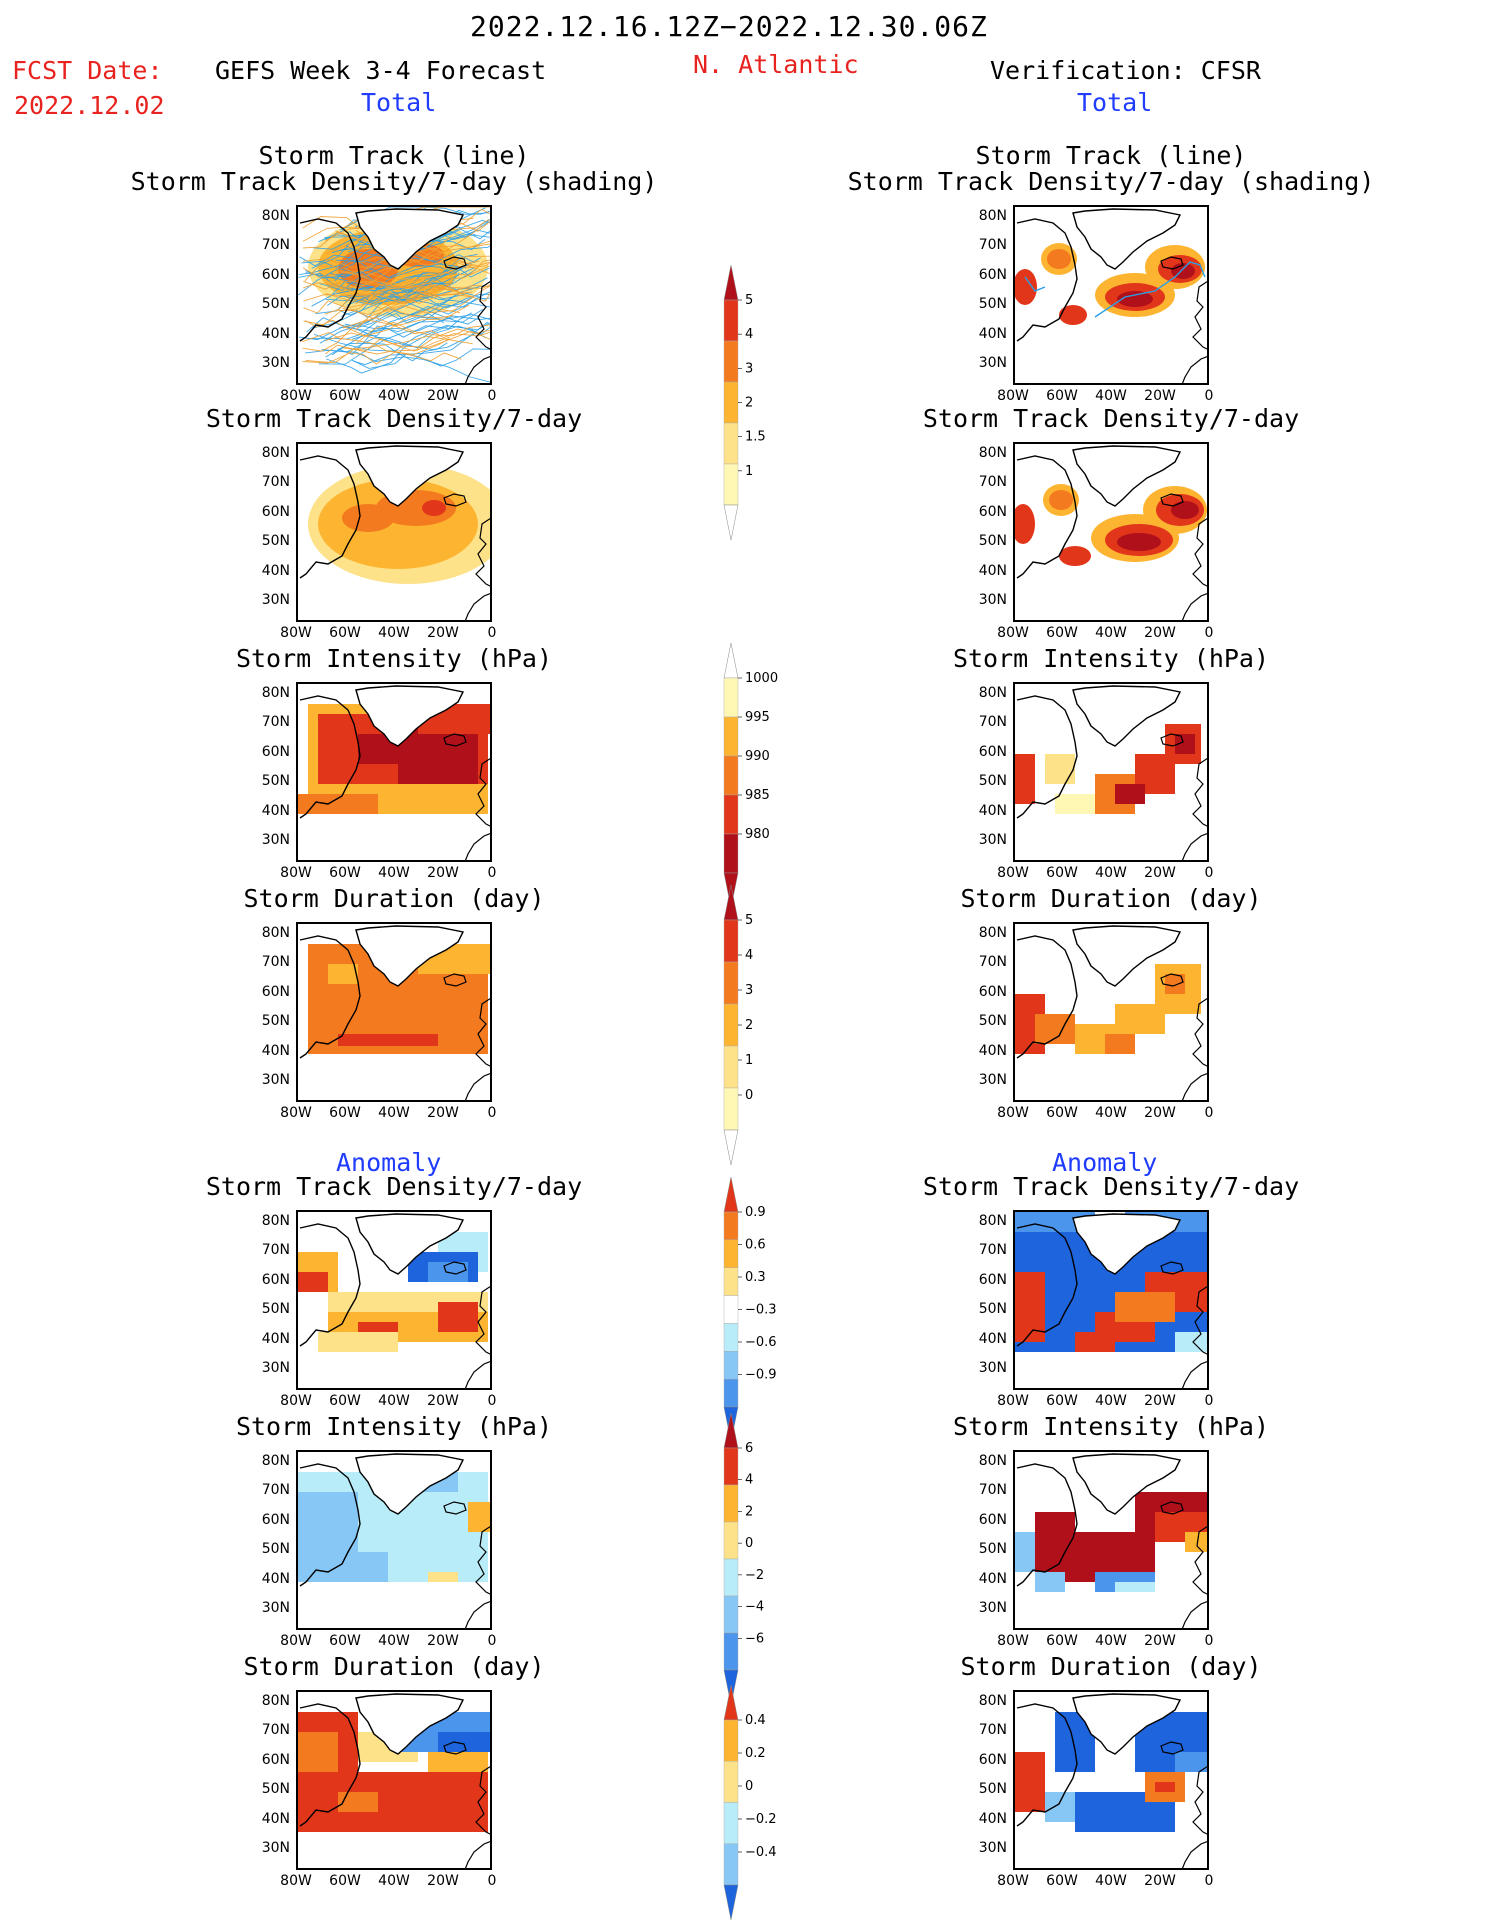 The height and width of the screenshot is (1925, 1487). What do you see at coordinates (761, 678) in the screenshot?
I see `colorbar-tick-label: 1000` at bounding box center [761, 678].